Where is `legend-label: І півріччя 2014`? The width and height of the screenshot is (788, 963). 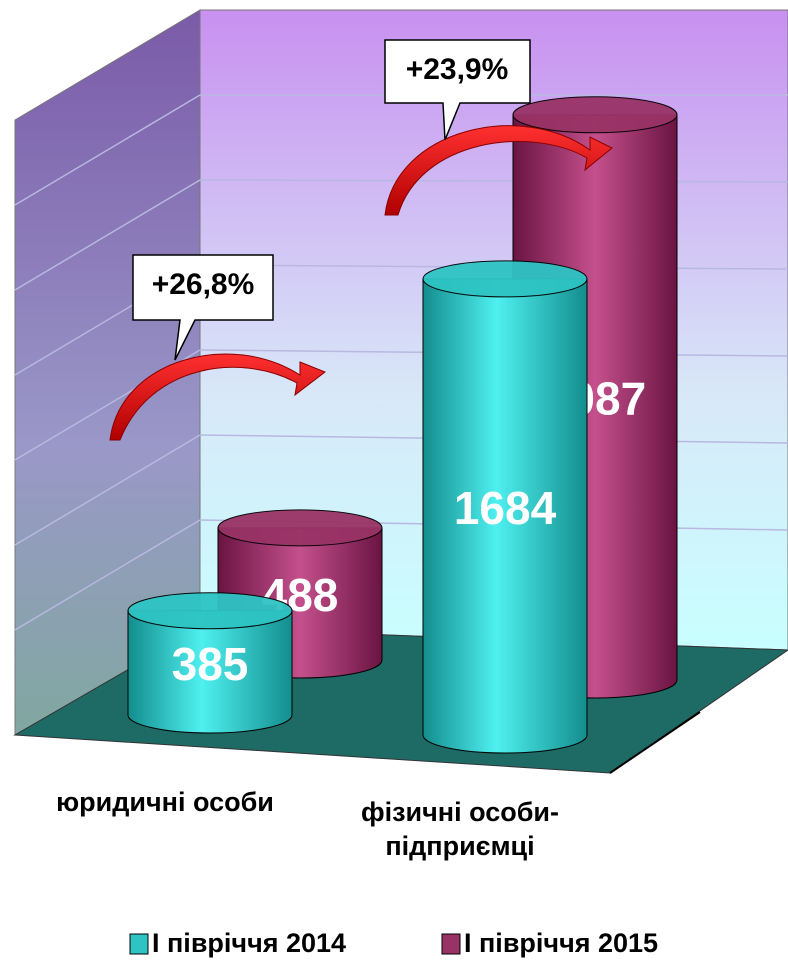
legend-label: І півріччя 2014 is located at coordinates (249, 943).